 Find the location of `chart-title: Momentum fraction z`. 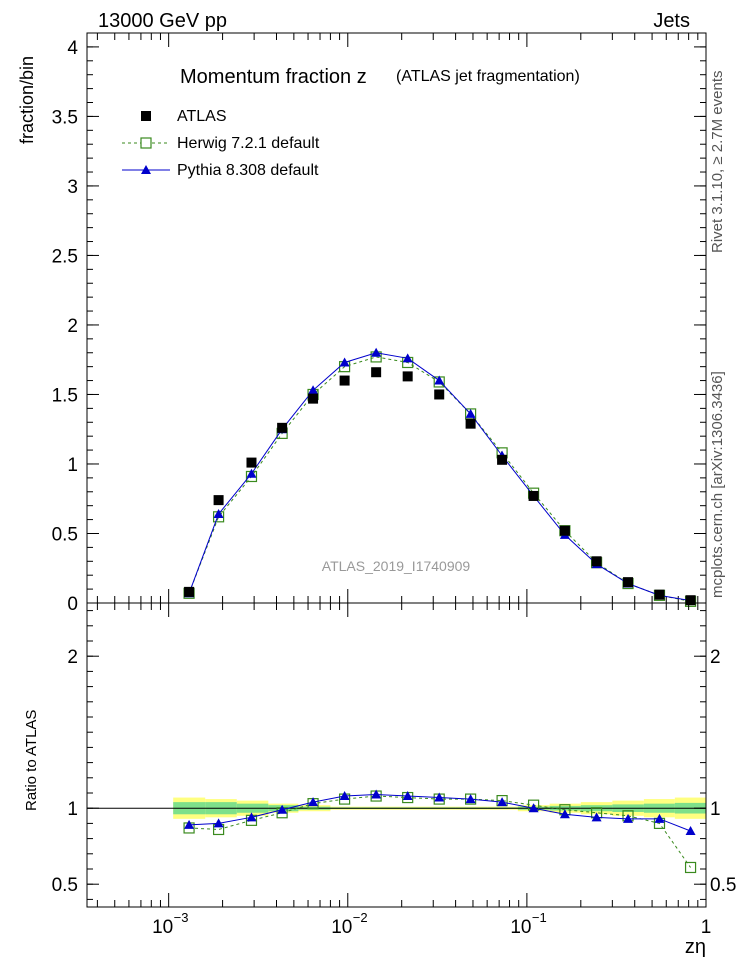

chart-title: Momentum fraction z is located at coordinates (273, 77).